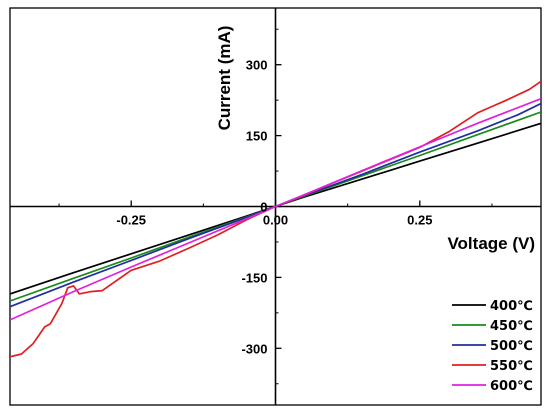 This screenshot has width=550, height=414. Describe the element at coordinates (511, 366) in the screenshot. I see `legend-label-3: 550℃` at that location.